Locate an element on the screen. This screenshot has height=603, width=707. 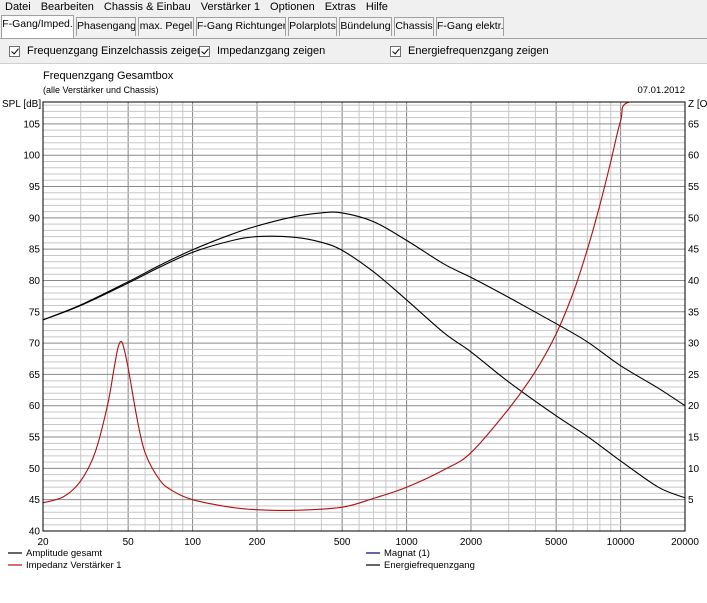
y-tick-label: 75 is located at coordinates (35, 312).